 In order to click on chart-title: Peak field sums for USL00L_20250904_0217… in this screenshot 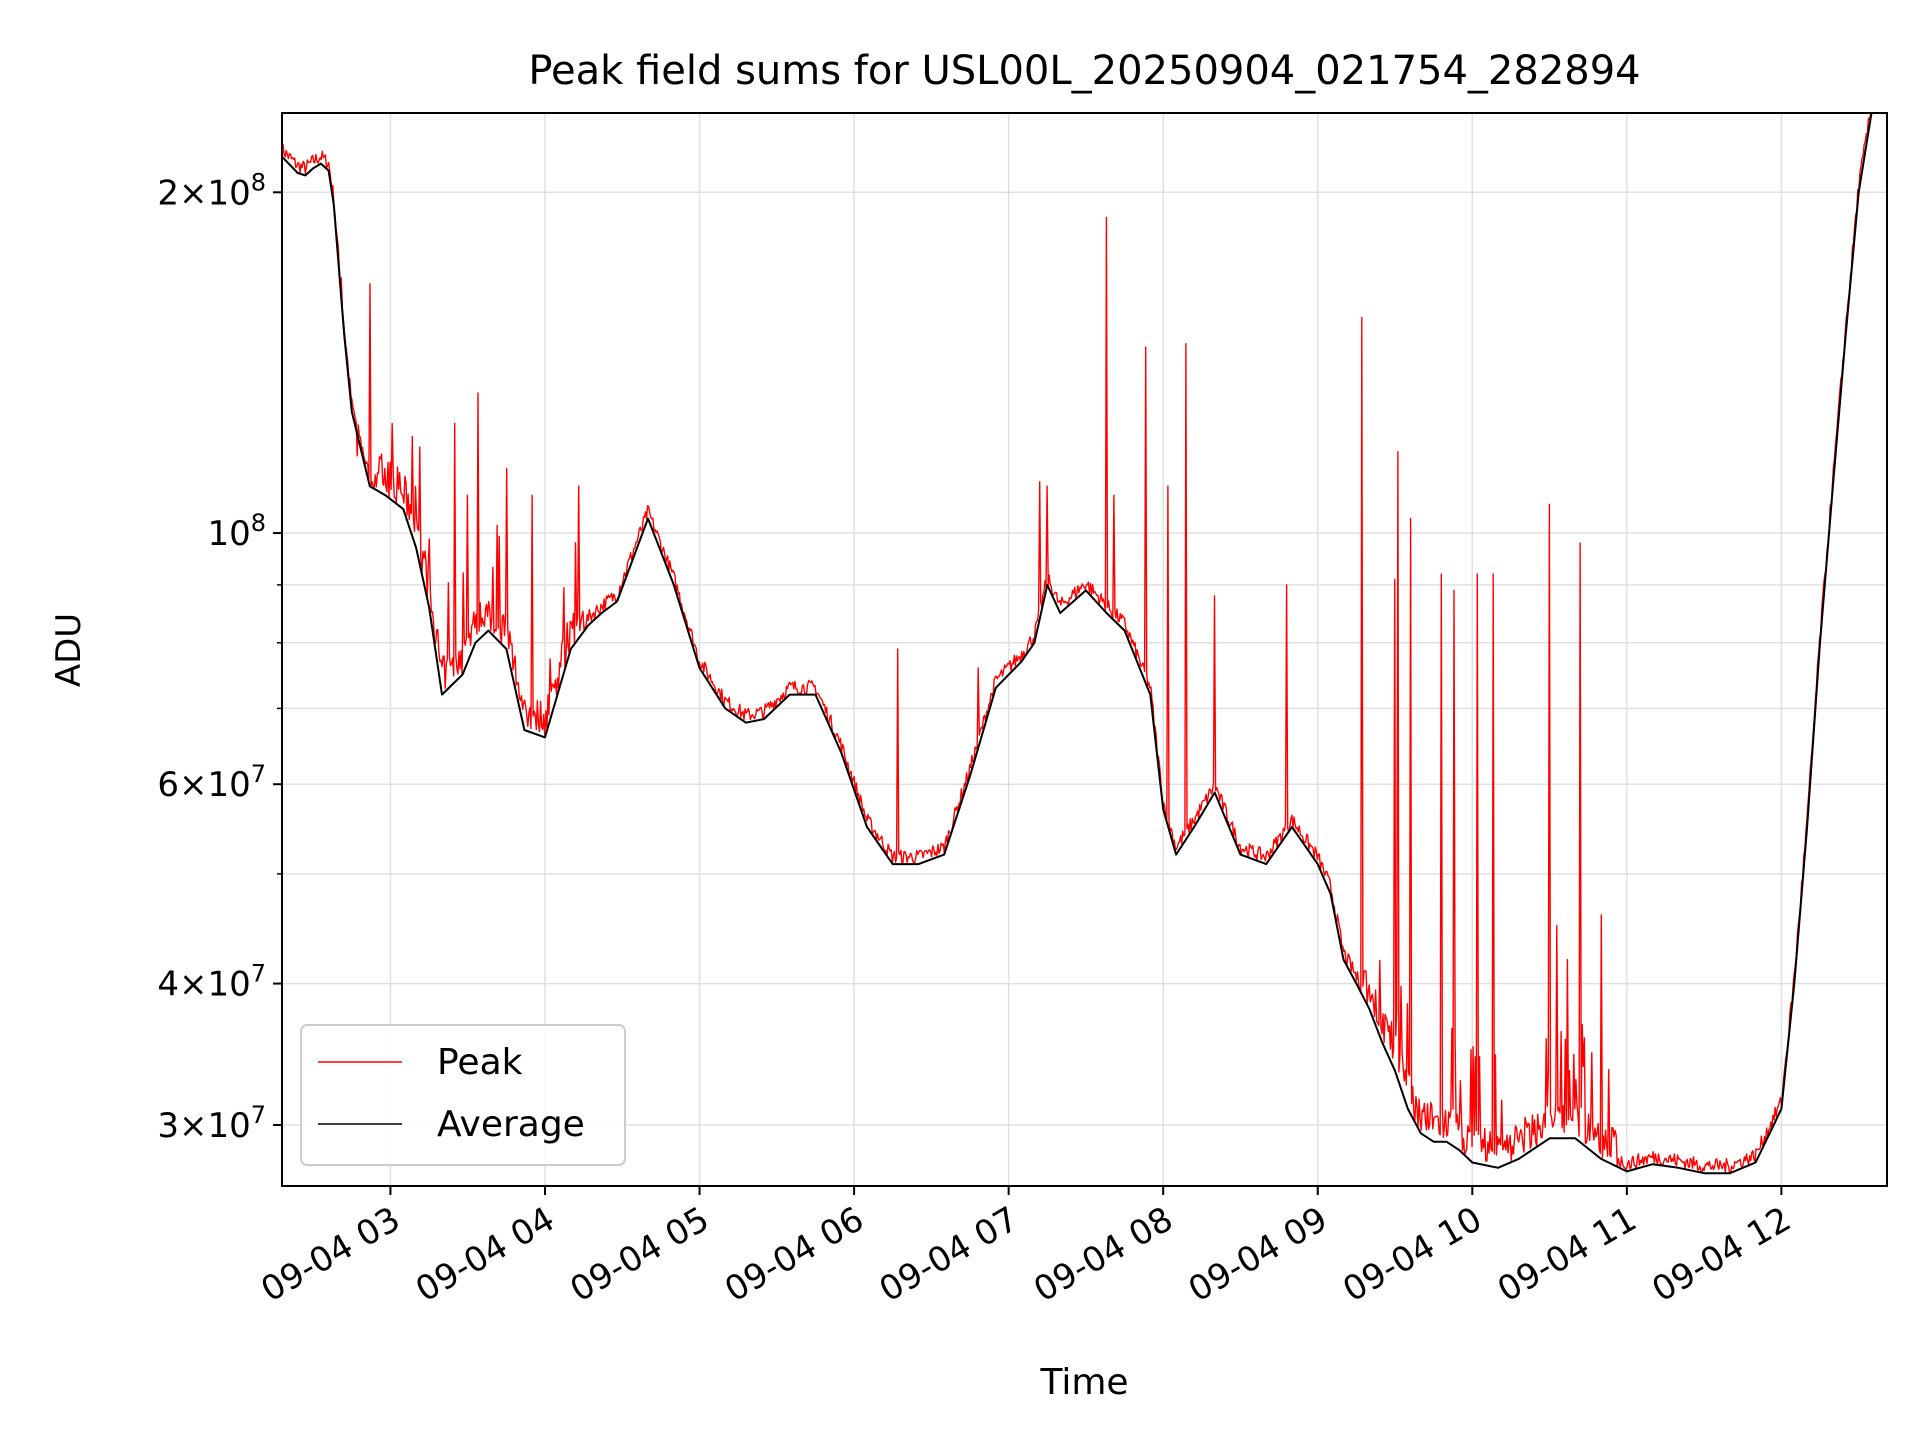, I will do `click(1084, 71)`.